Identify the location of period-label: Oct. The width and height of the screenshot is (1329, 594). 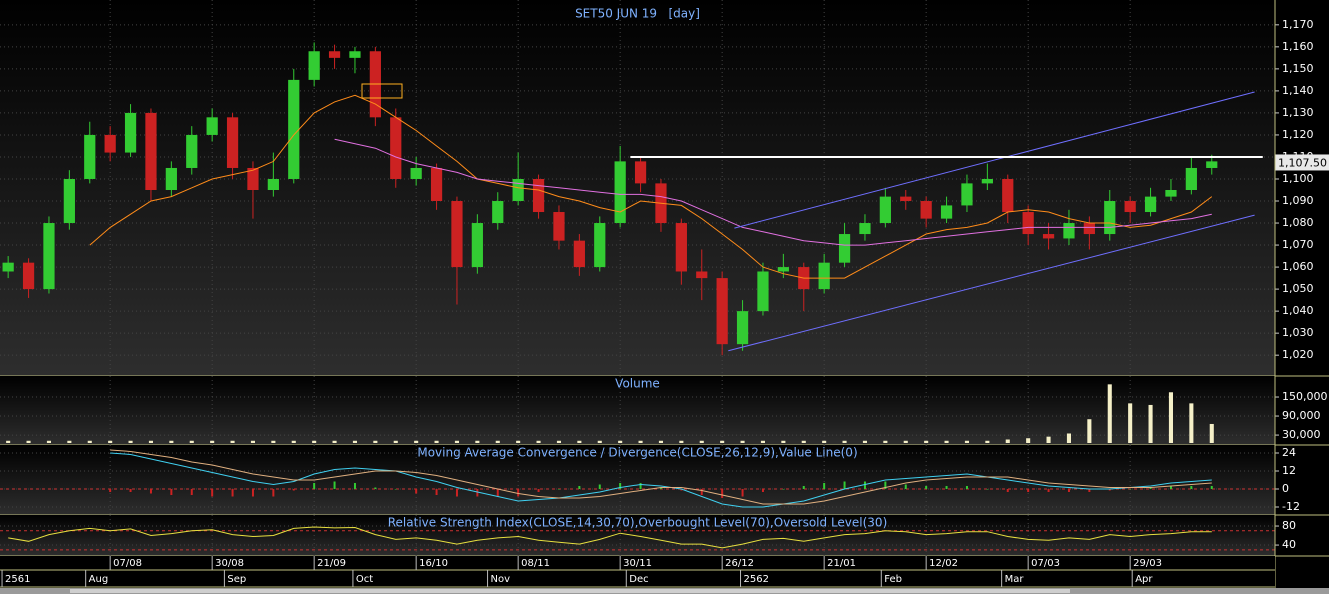
(364, 579).